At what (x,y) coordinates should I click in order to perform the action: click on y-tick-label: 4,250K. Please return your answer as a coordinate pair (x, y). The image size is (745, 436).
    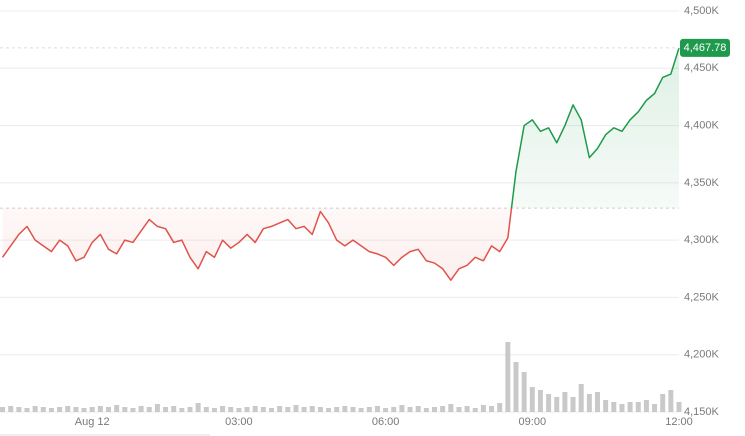
    Looking at the image, I should click on (702, 297).